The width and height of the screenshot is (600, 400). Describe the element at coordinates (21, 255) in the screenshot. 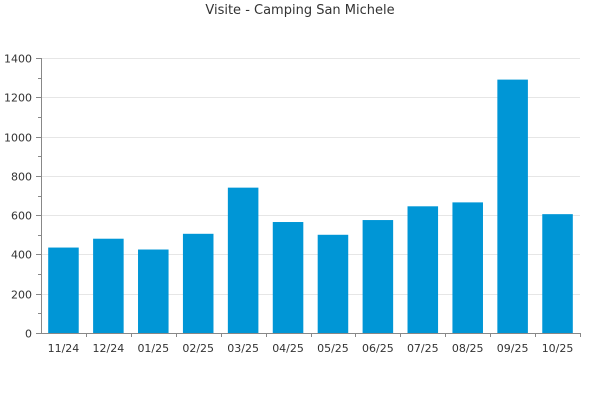

I see `y-tick-label: 400` at that location.